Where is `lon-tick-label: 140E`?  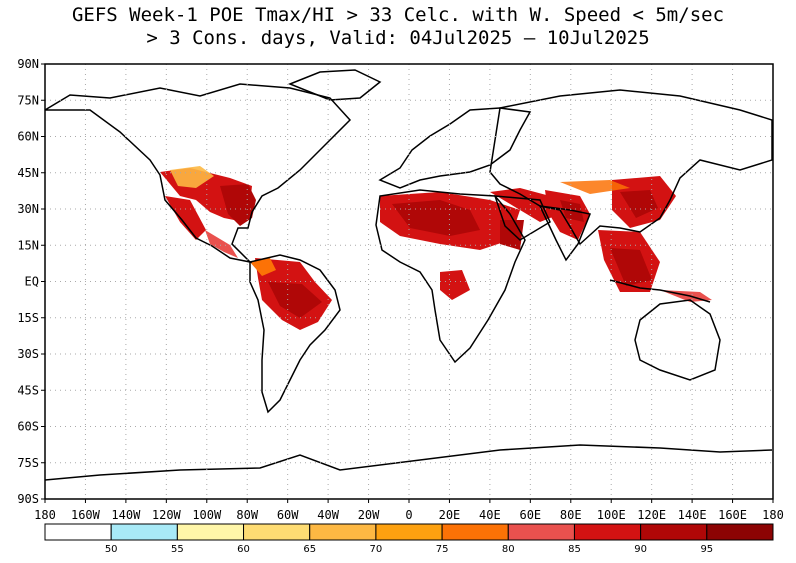 lon-tick-label: 140E is located at coordinates (692, 515).